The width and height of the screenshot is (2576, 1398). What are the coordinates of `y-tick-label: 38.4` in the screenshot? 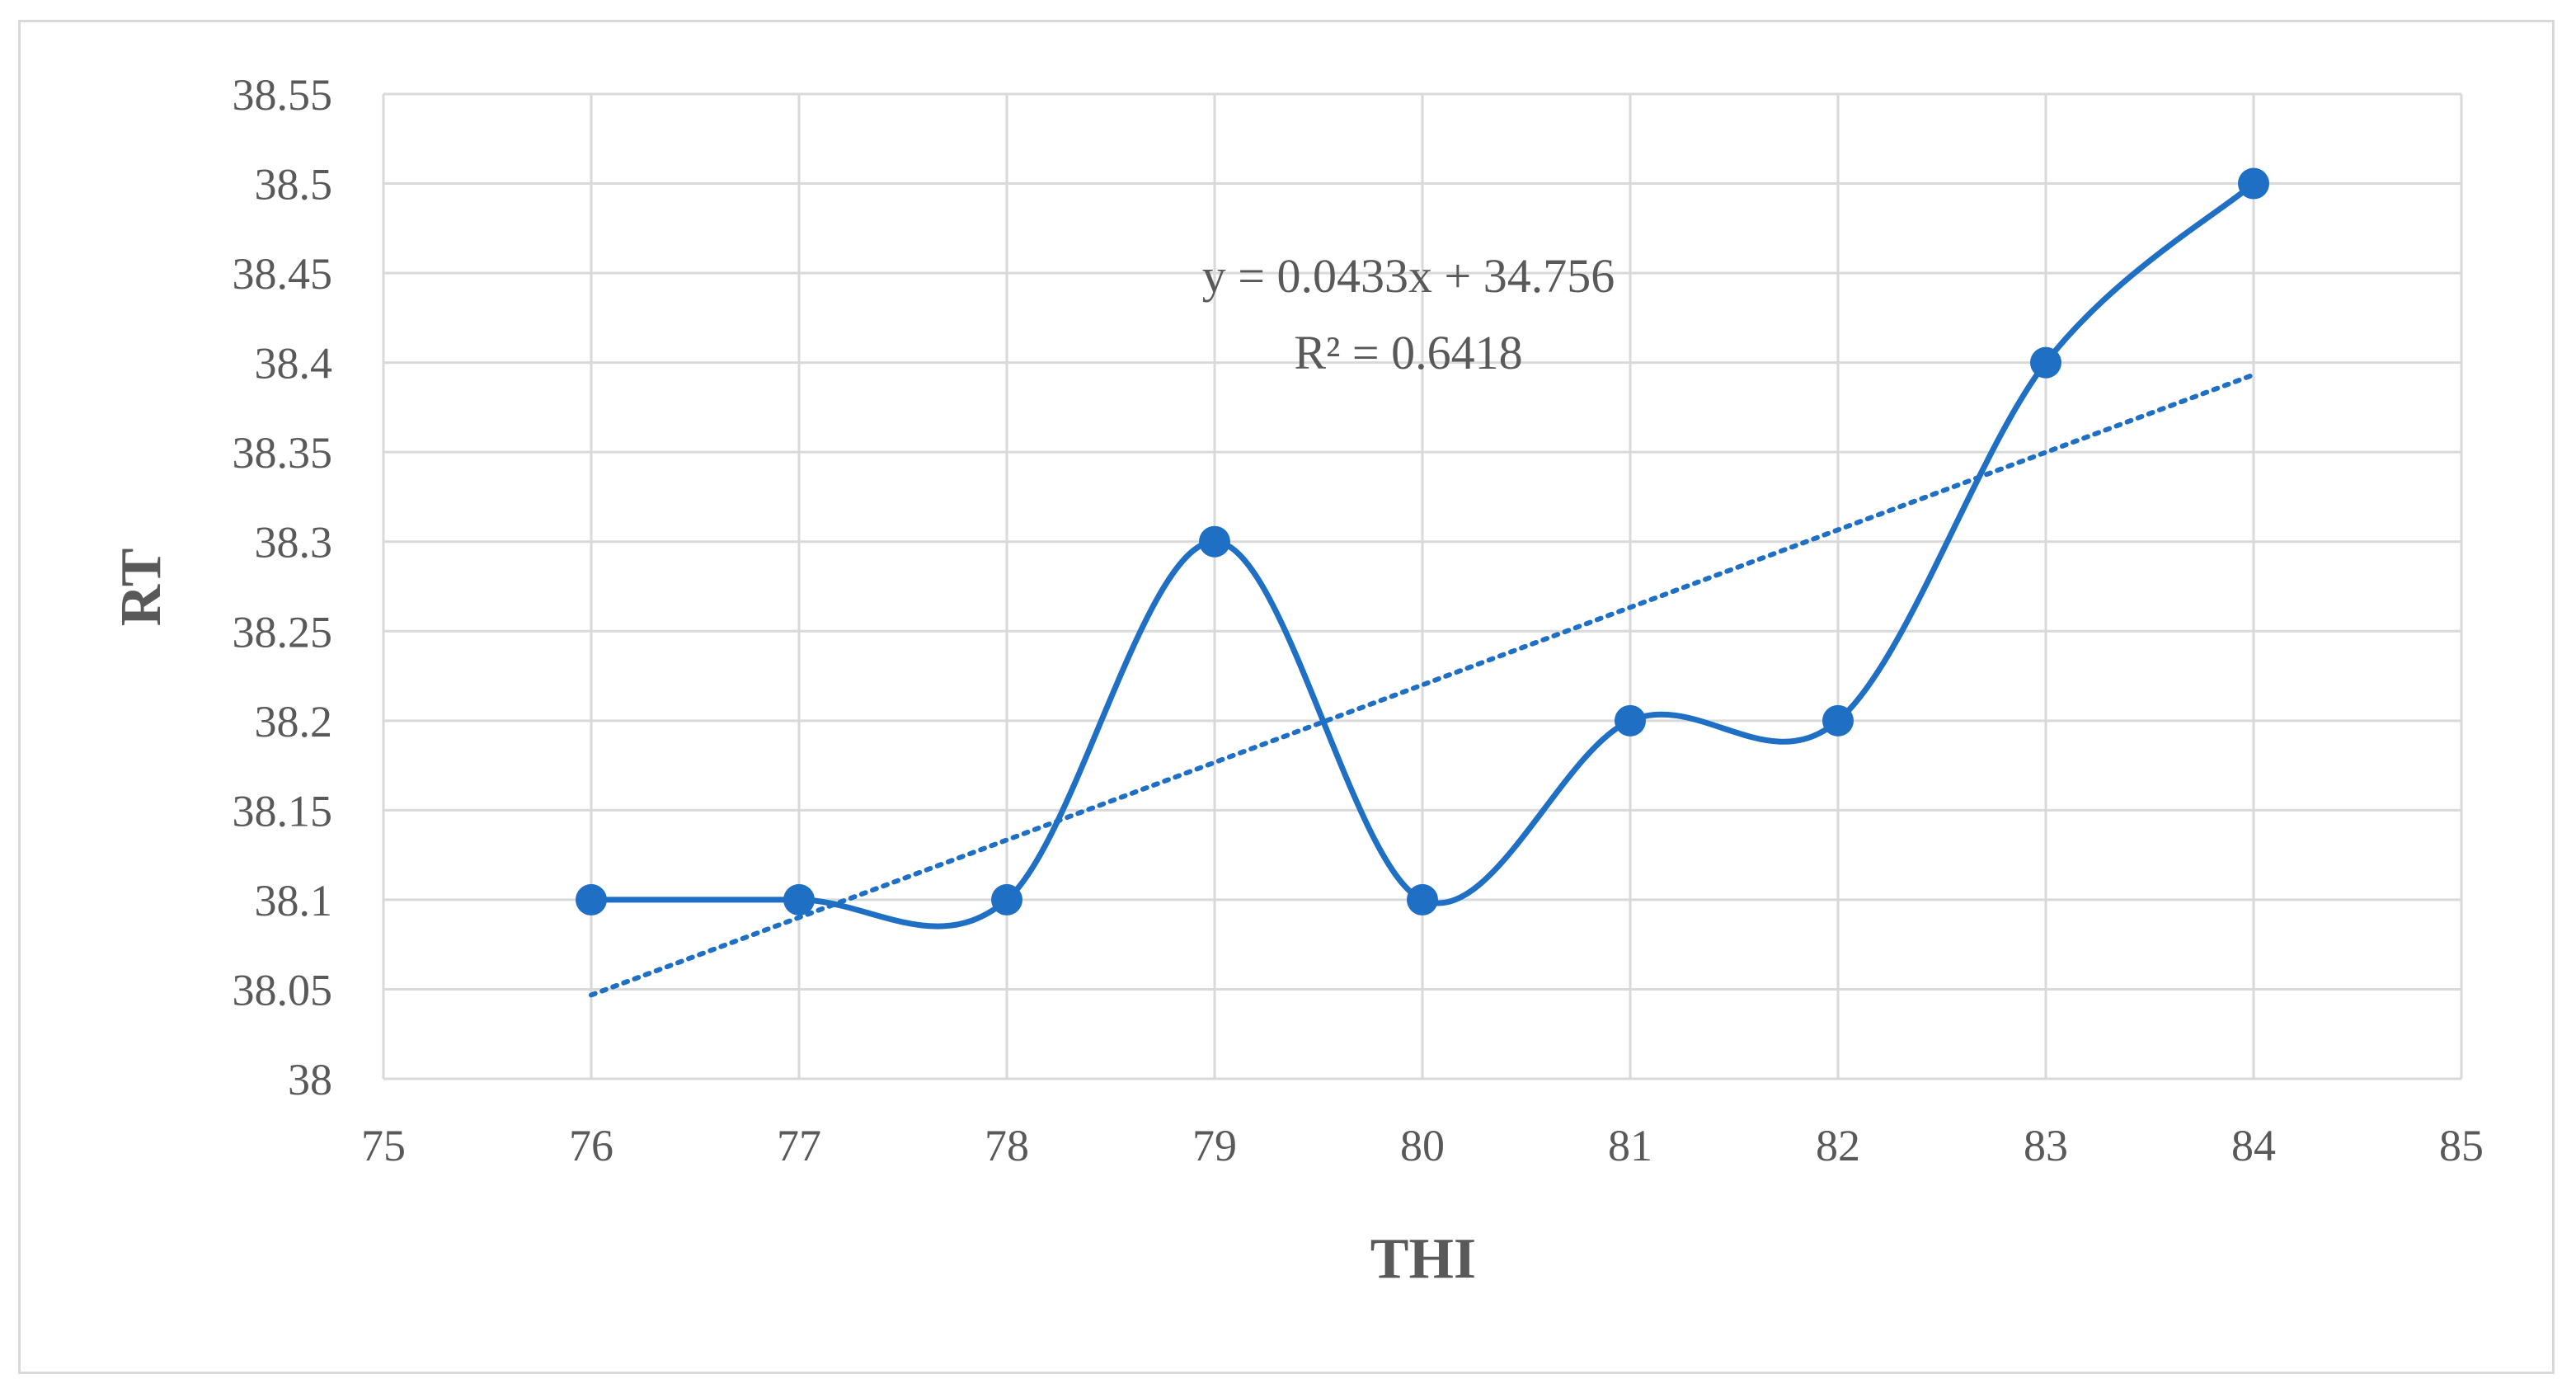 It's located at (294, 363).